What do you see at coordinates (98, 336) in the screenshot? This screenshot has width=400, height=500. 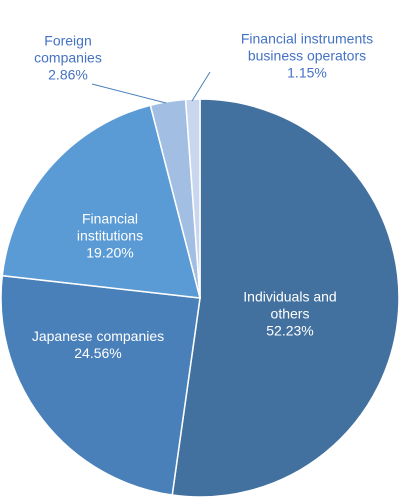 I see `category-label: Japanese companies` at bounding box center [98, 336].